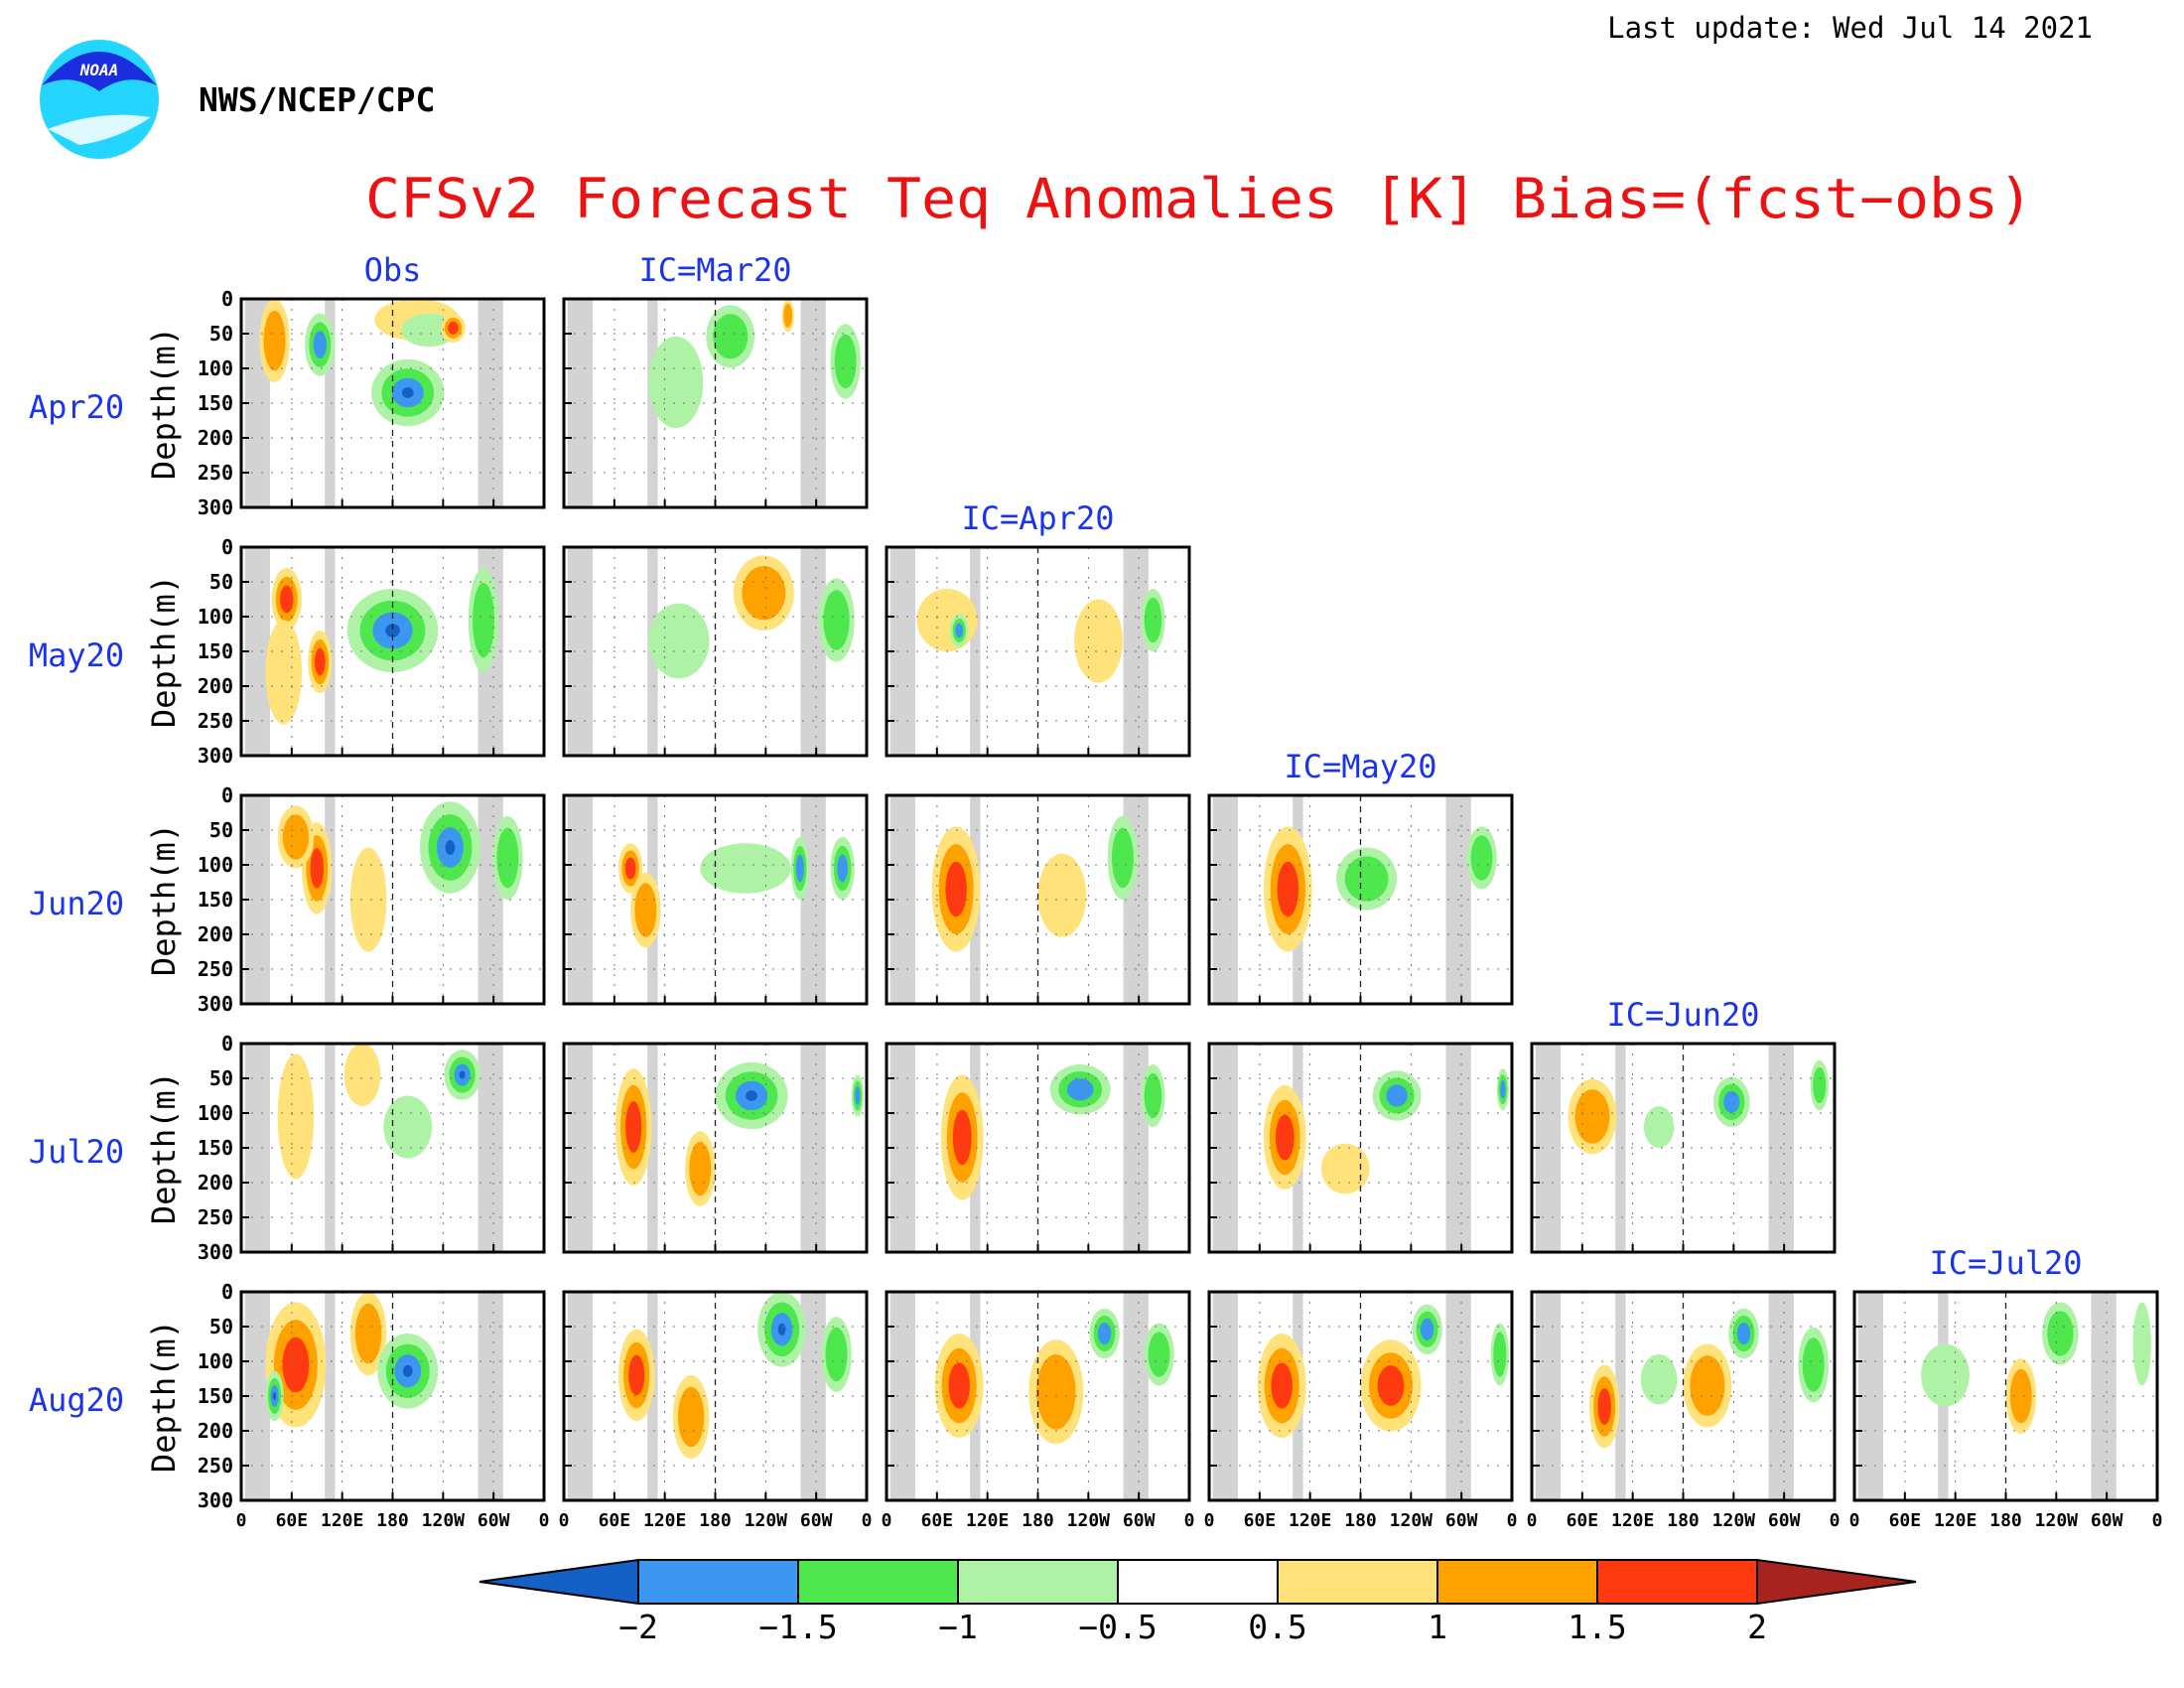  What do you see at coordinates (1360, 766) in the screenshot?
I see `column-label: IC=May20` at bounding box center [1360, 766].